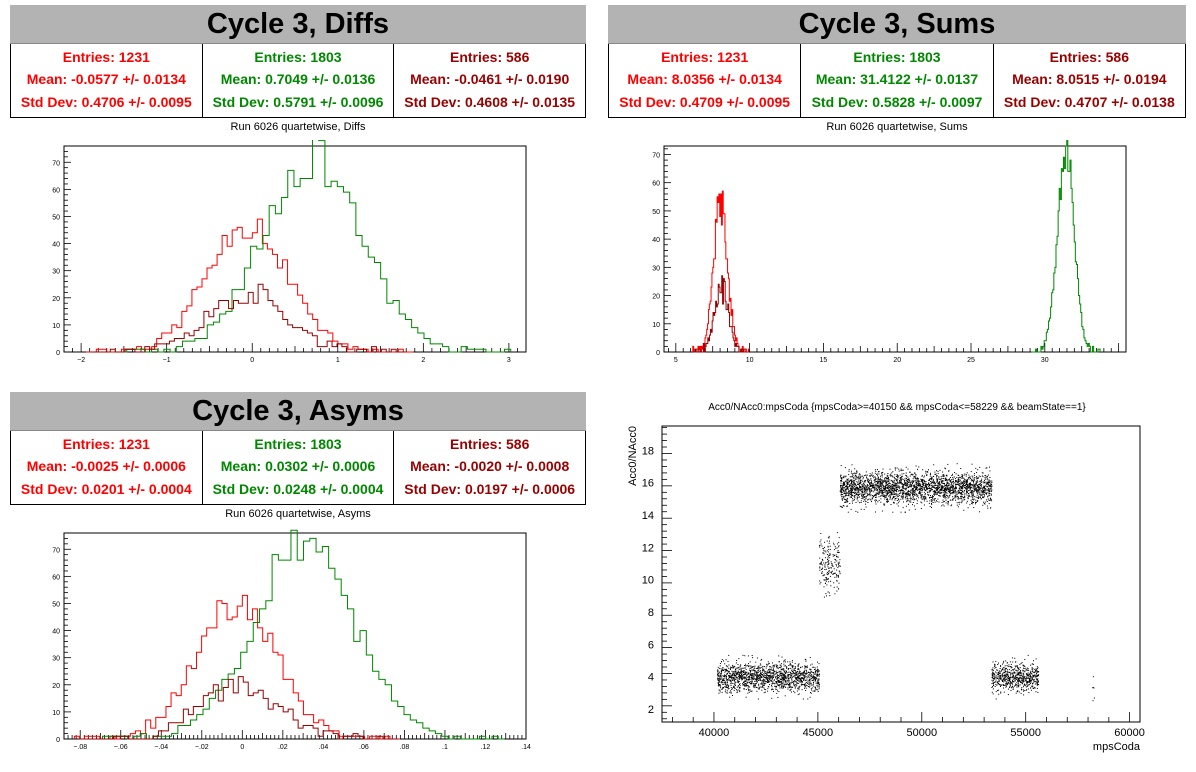 The height and width of the screenshot is (772, 1196). What do you see at coordinates (56, 604) in the screenshot?
I see `y-tick-label: 50` at bounding box center [56, 604].